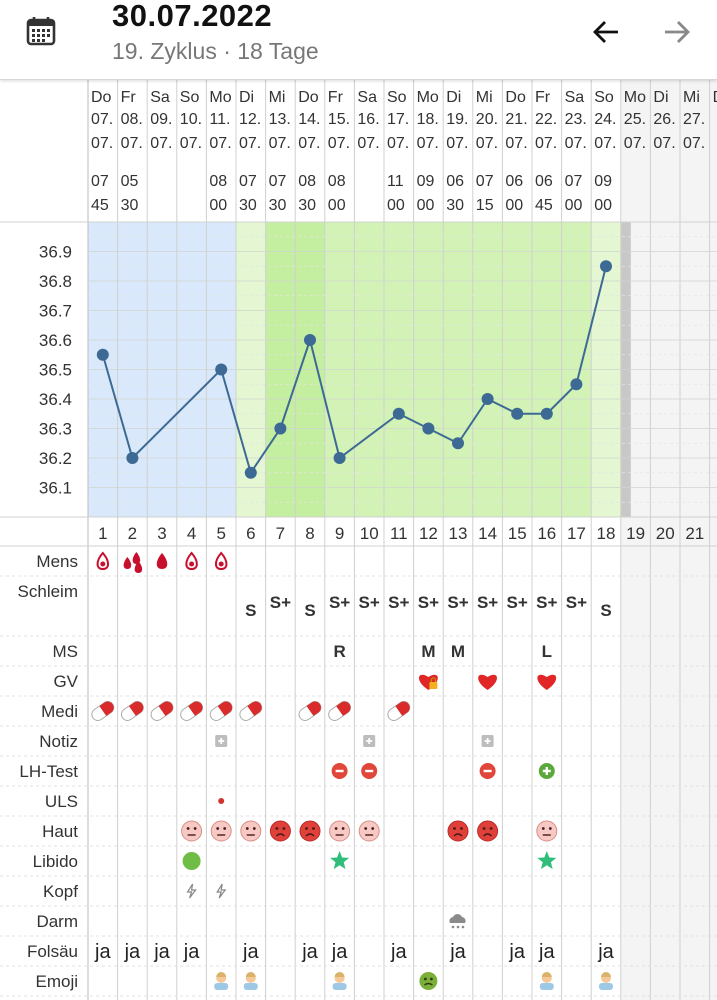 The width and height of the screenshot is (717, 1000). I want to click on previous-button, so click(606, 32).